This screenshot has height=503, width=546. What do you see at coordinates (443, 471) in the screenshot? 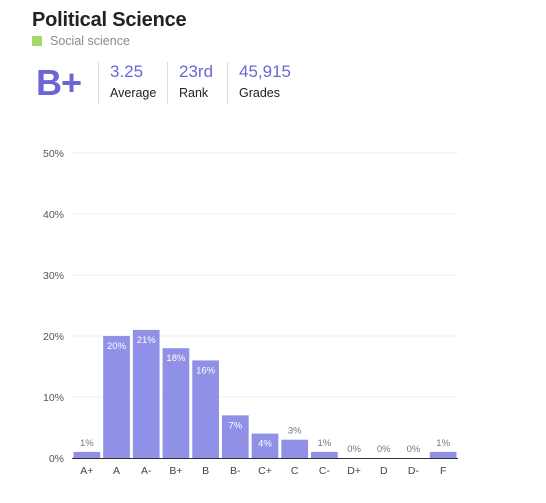
I see `x-tick-label: F` at bounding box center [443, 471].